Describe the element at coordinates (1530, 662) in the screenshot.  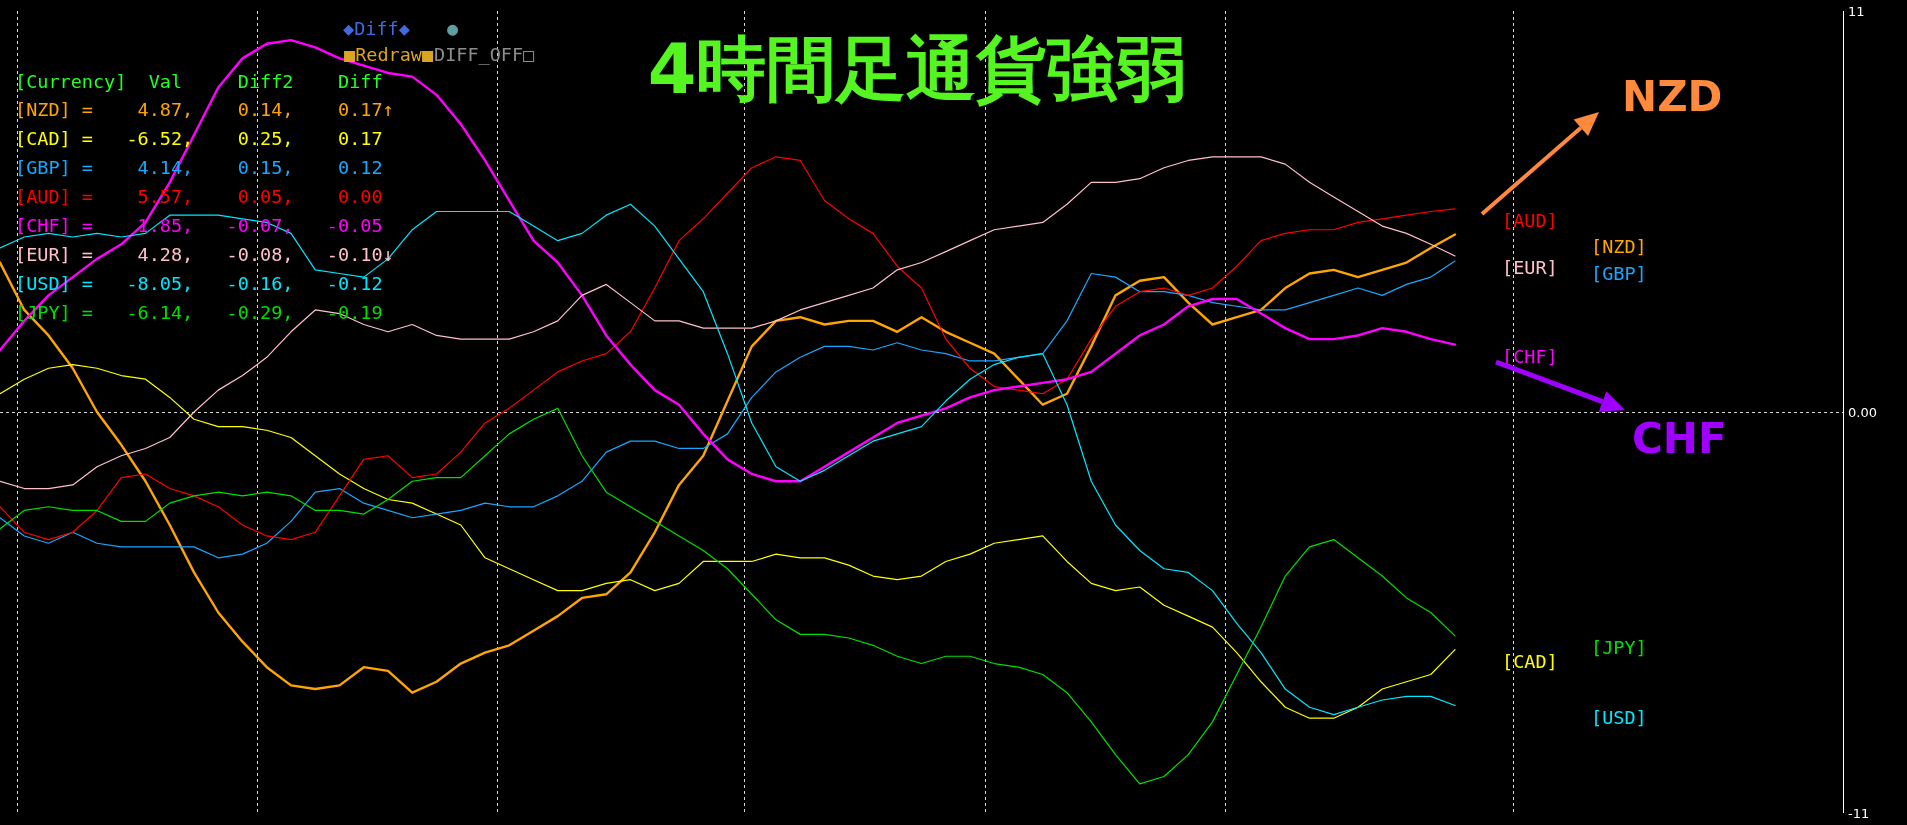
I see `series-name: [CAD]` at that location.